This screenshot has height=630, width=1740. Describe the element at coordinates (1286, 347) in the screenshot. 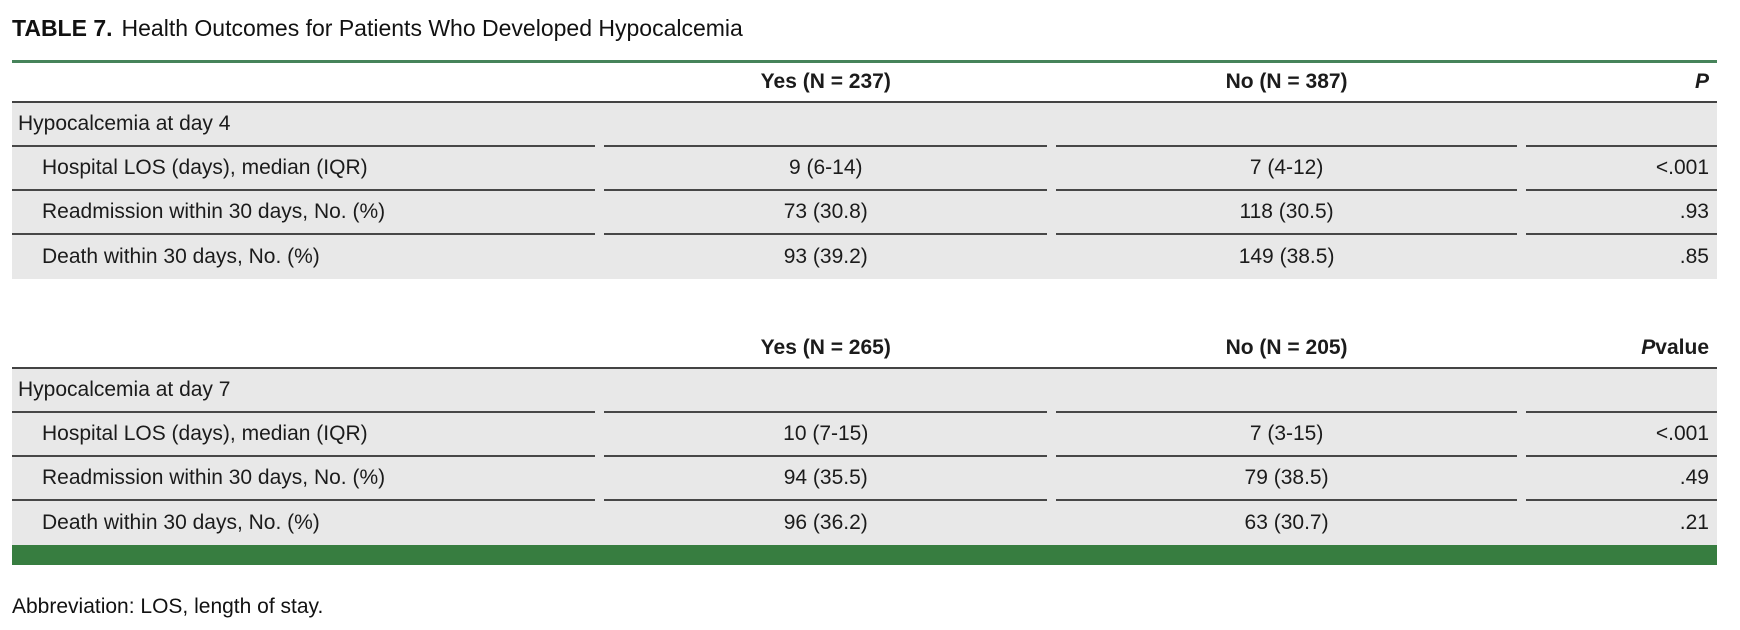

I see `column-header-no: No (N = 205)` at that location.